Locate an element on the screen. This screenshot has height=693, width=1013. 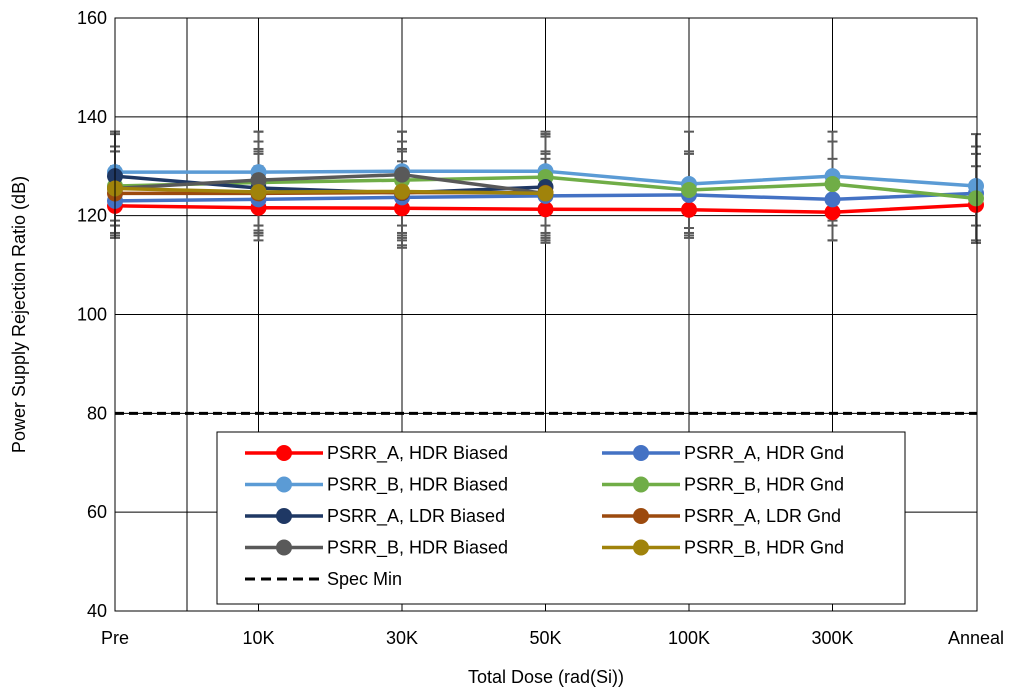
y-tick-label: 100 is located at coordinates (92, 315).